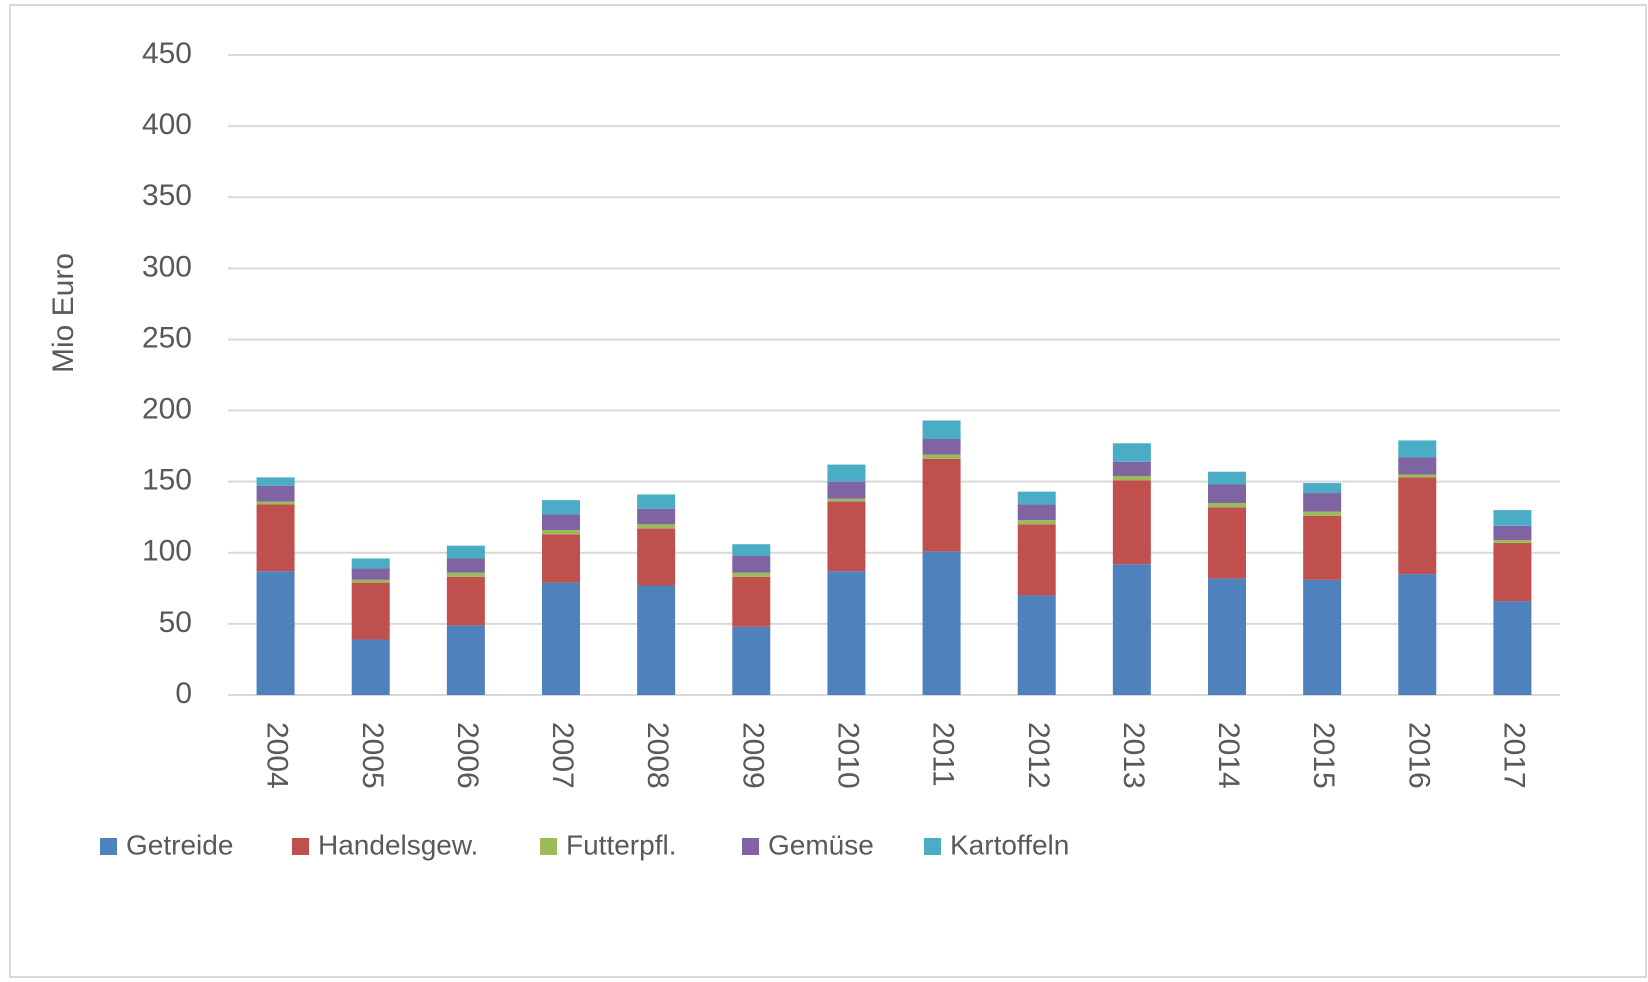 Image resolution: width=1648 pixels, height=982 pixels. Describe the element at coordinates (1009, 844) in the screenshot. I see `legend-label: Kartoffeln` at that location.